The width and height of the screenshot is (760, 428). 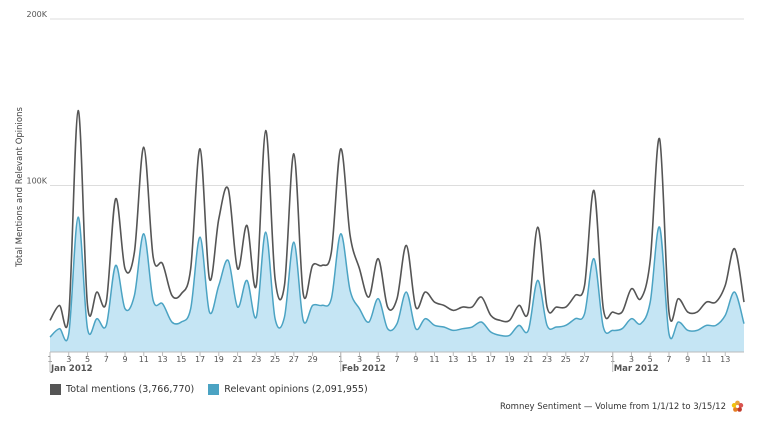 What do you see at coordinates (636, 369) in the screenshot?
I see `month-label: Mar 2012` at bounding box center [636, 369].